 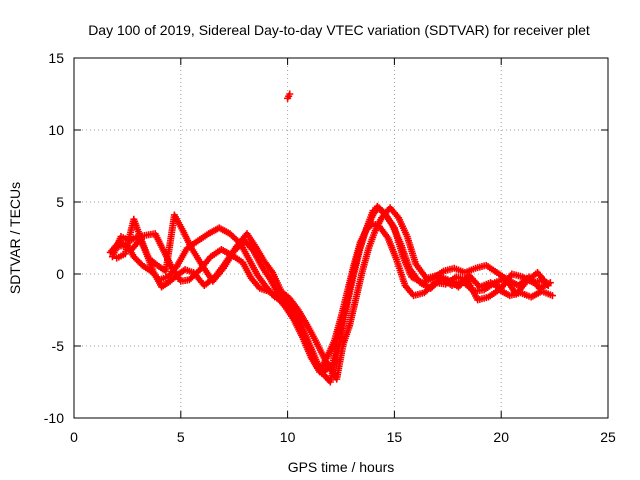 What do you see at coordinates (15, 238) in the screenshot?
I see `y-axis-label: SDTVAR / TECUs` at bounding box center [15, 238].